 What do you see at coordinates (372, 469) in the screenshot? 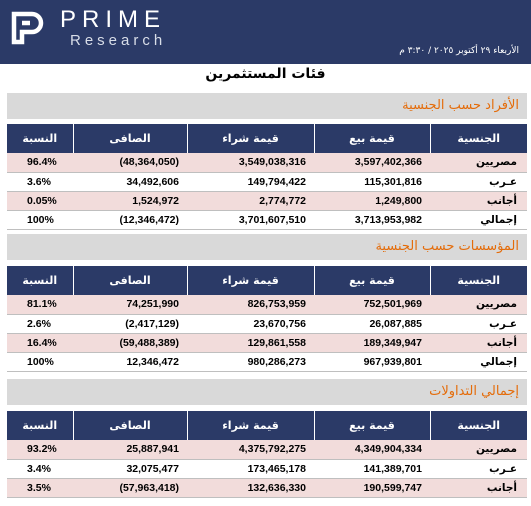
I see `sell-cell: 141,389,701` at bounding box center [372, 469].